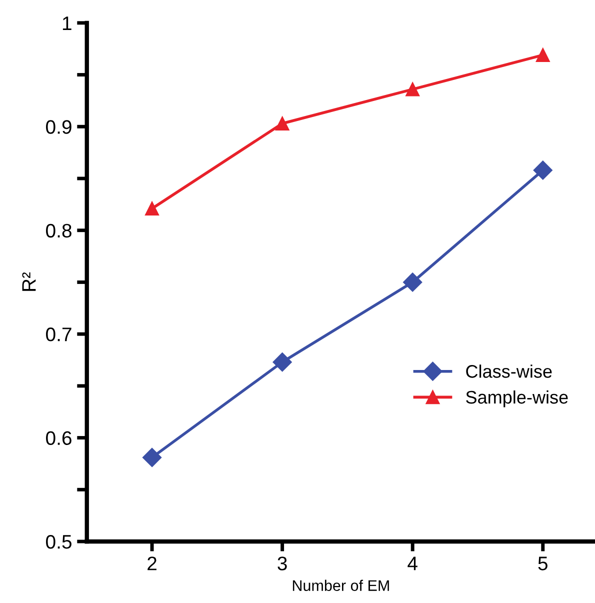 This screenshot has width=595, height=603. Describe the element at coordinates (413, 563) in the screenshot. I see `x-tick-label: 4` at that location.